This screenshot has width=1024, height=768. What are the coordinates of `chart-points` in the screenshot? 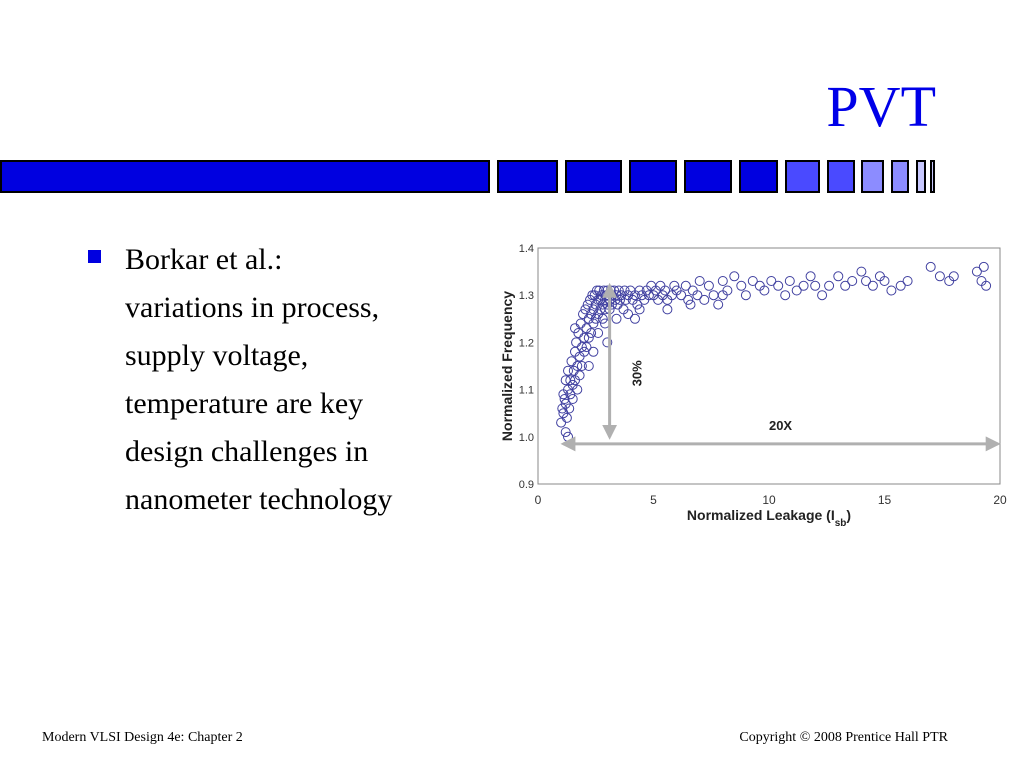 It's located at (774, 351).